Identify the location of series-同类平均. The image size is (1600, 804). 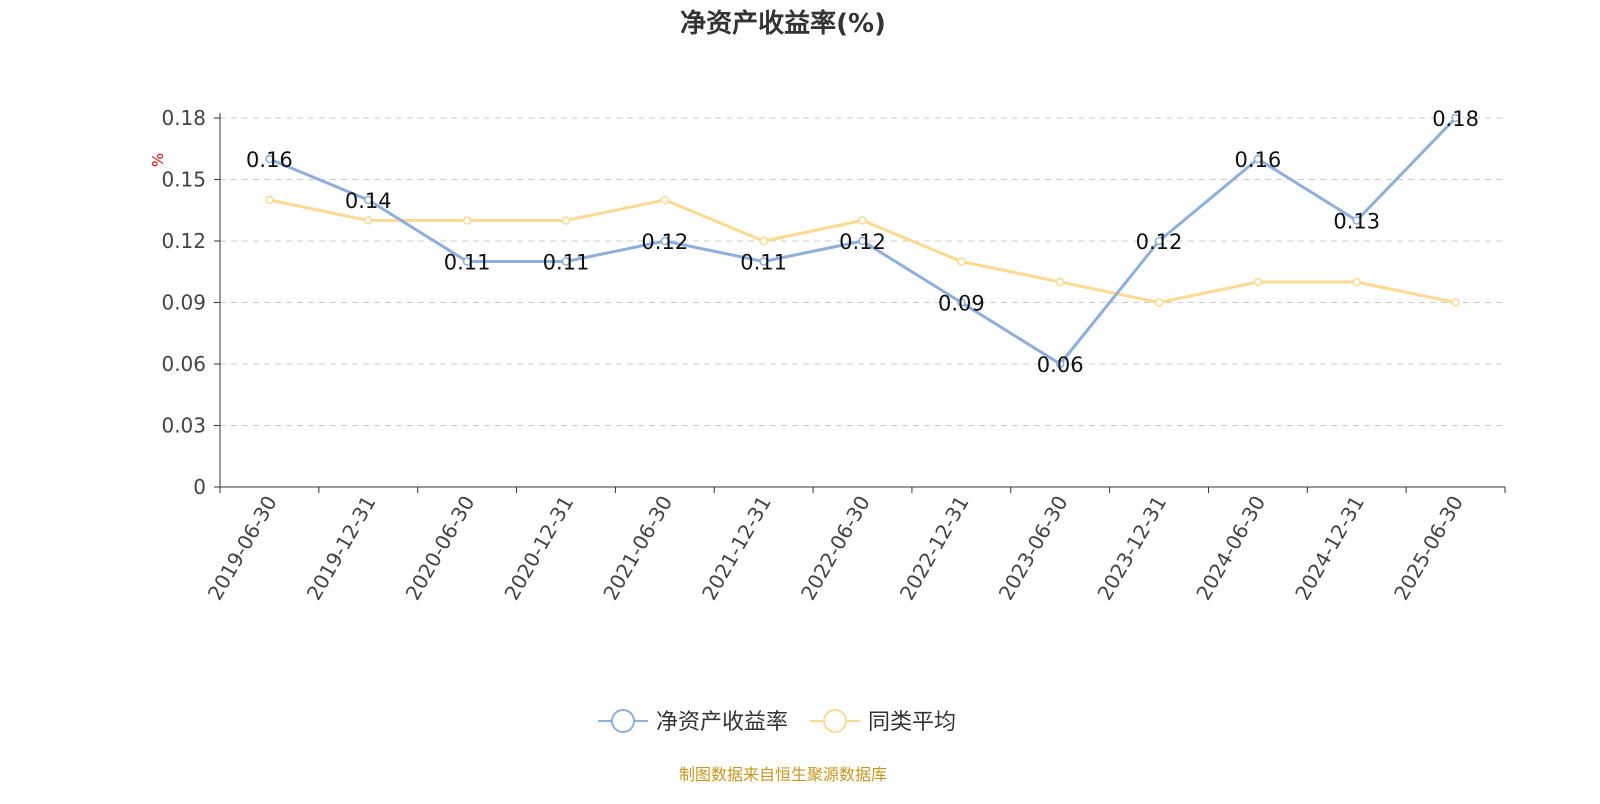
(862, 251).